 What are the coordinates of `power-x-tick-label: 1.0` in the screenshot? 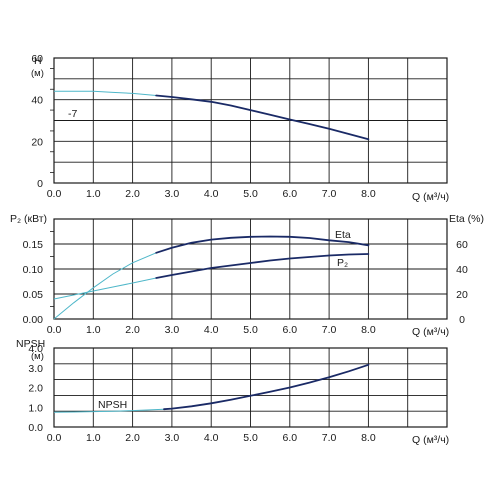 It's located at (93, 330).